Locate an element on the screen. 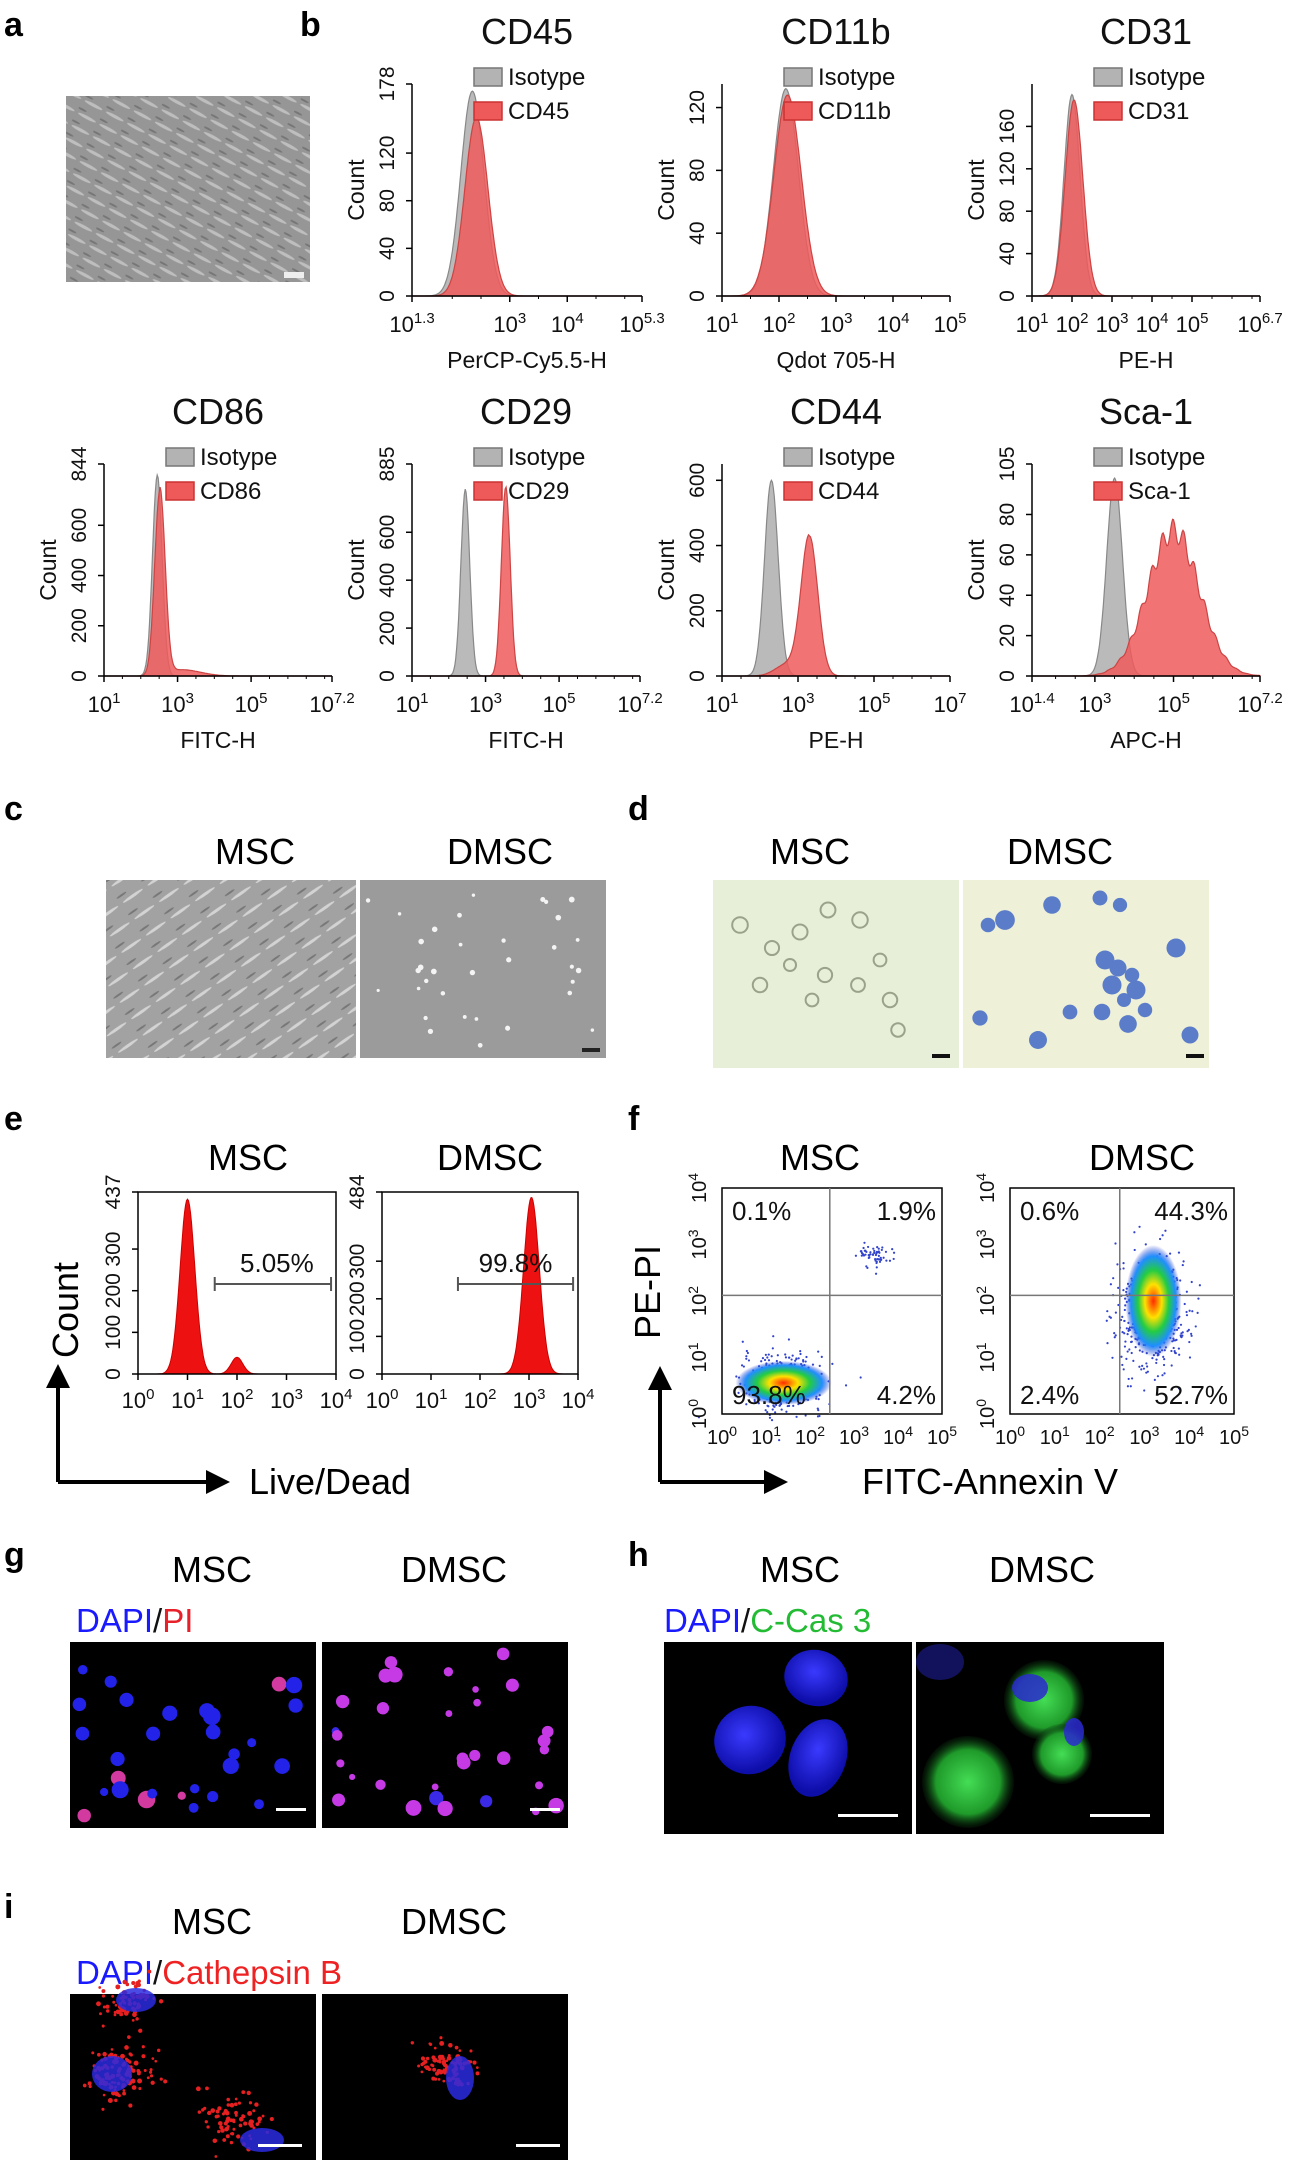 The height and width of the screenshot is (2164, 1296). histogram-ylabel: Count is located at coordinates (356, 190).